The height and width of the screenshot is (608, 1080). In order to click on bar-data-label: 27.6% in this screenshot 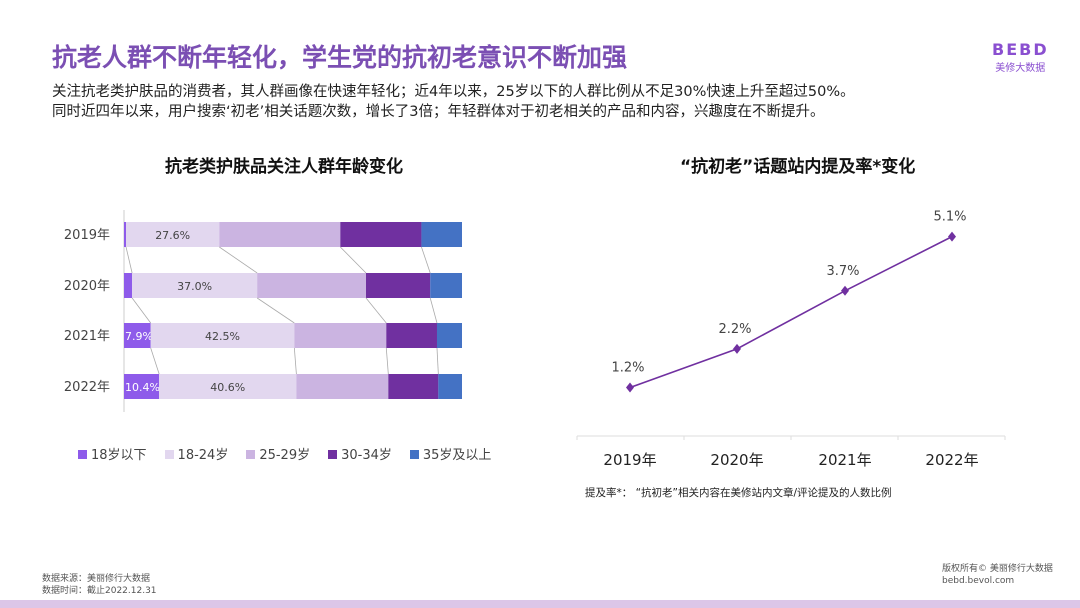, I will do `click(172, 235)`.